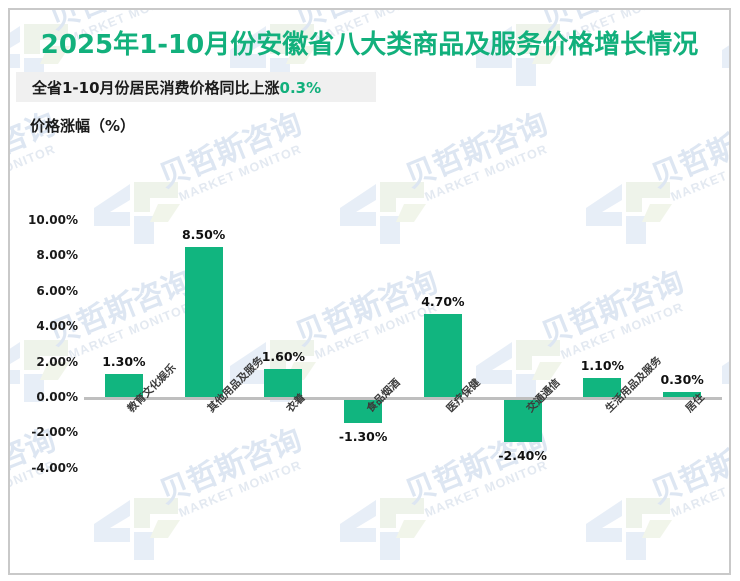  Describe the element at coordinates (363, 361) in the screenshot. I see `bar-group: -1.30% 食品烟酒` at that location.